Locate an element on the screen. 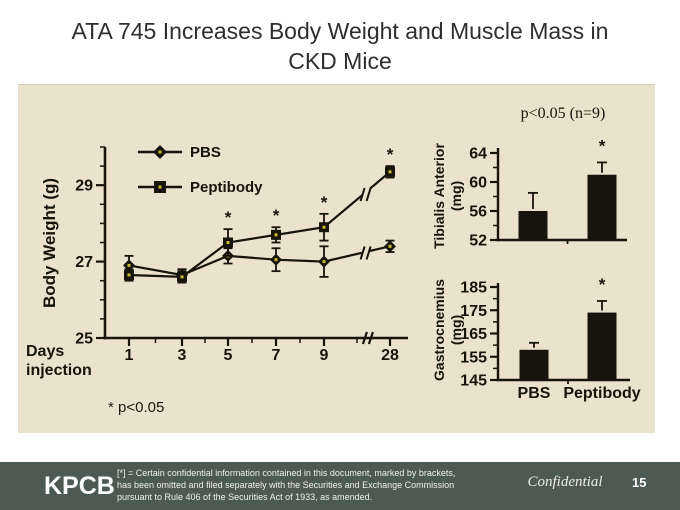 Image resolution: width=680 pixels, height=510 pixels. svg-text: Body Weight (g) is located at coordinates (49, 243).